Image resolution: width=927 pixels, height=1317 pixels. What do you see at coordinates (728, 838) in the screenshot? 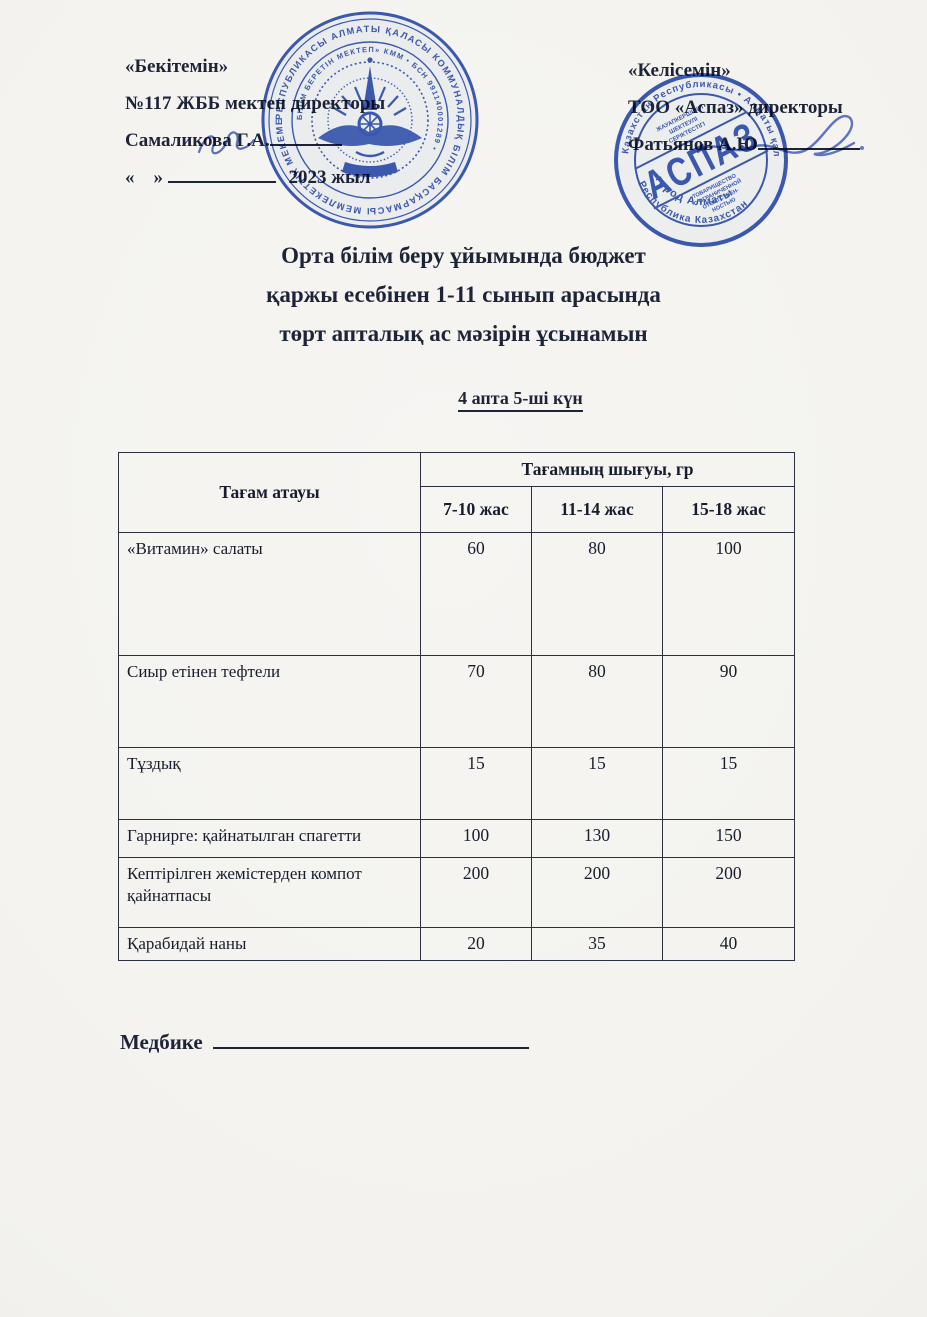
I see `dish-value: 150` at bounding box center [728, 838].